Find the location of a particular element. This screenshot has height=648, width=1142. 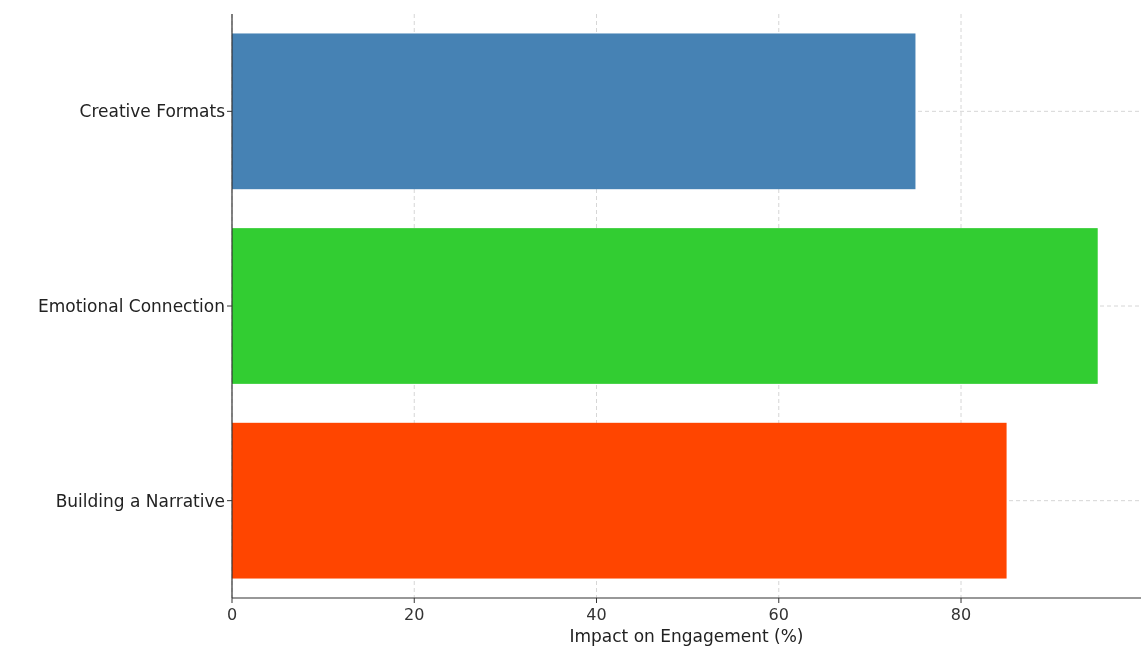

bar is located at coordinates (574, 111).